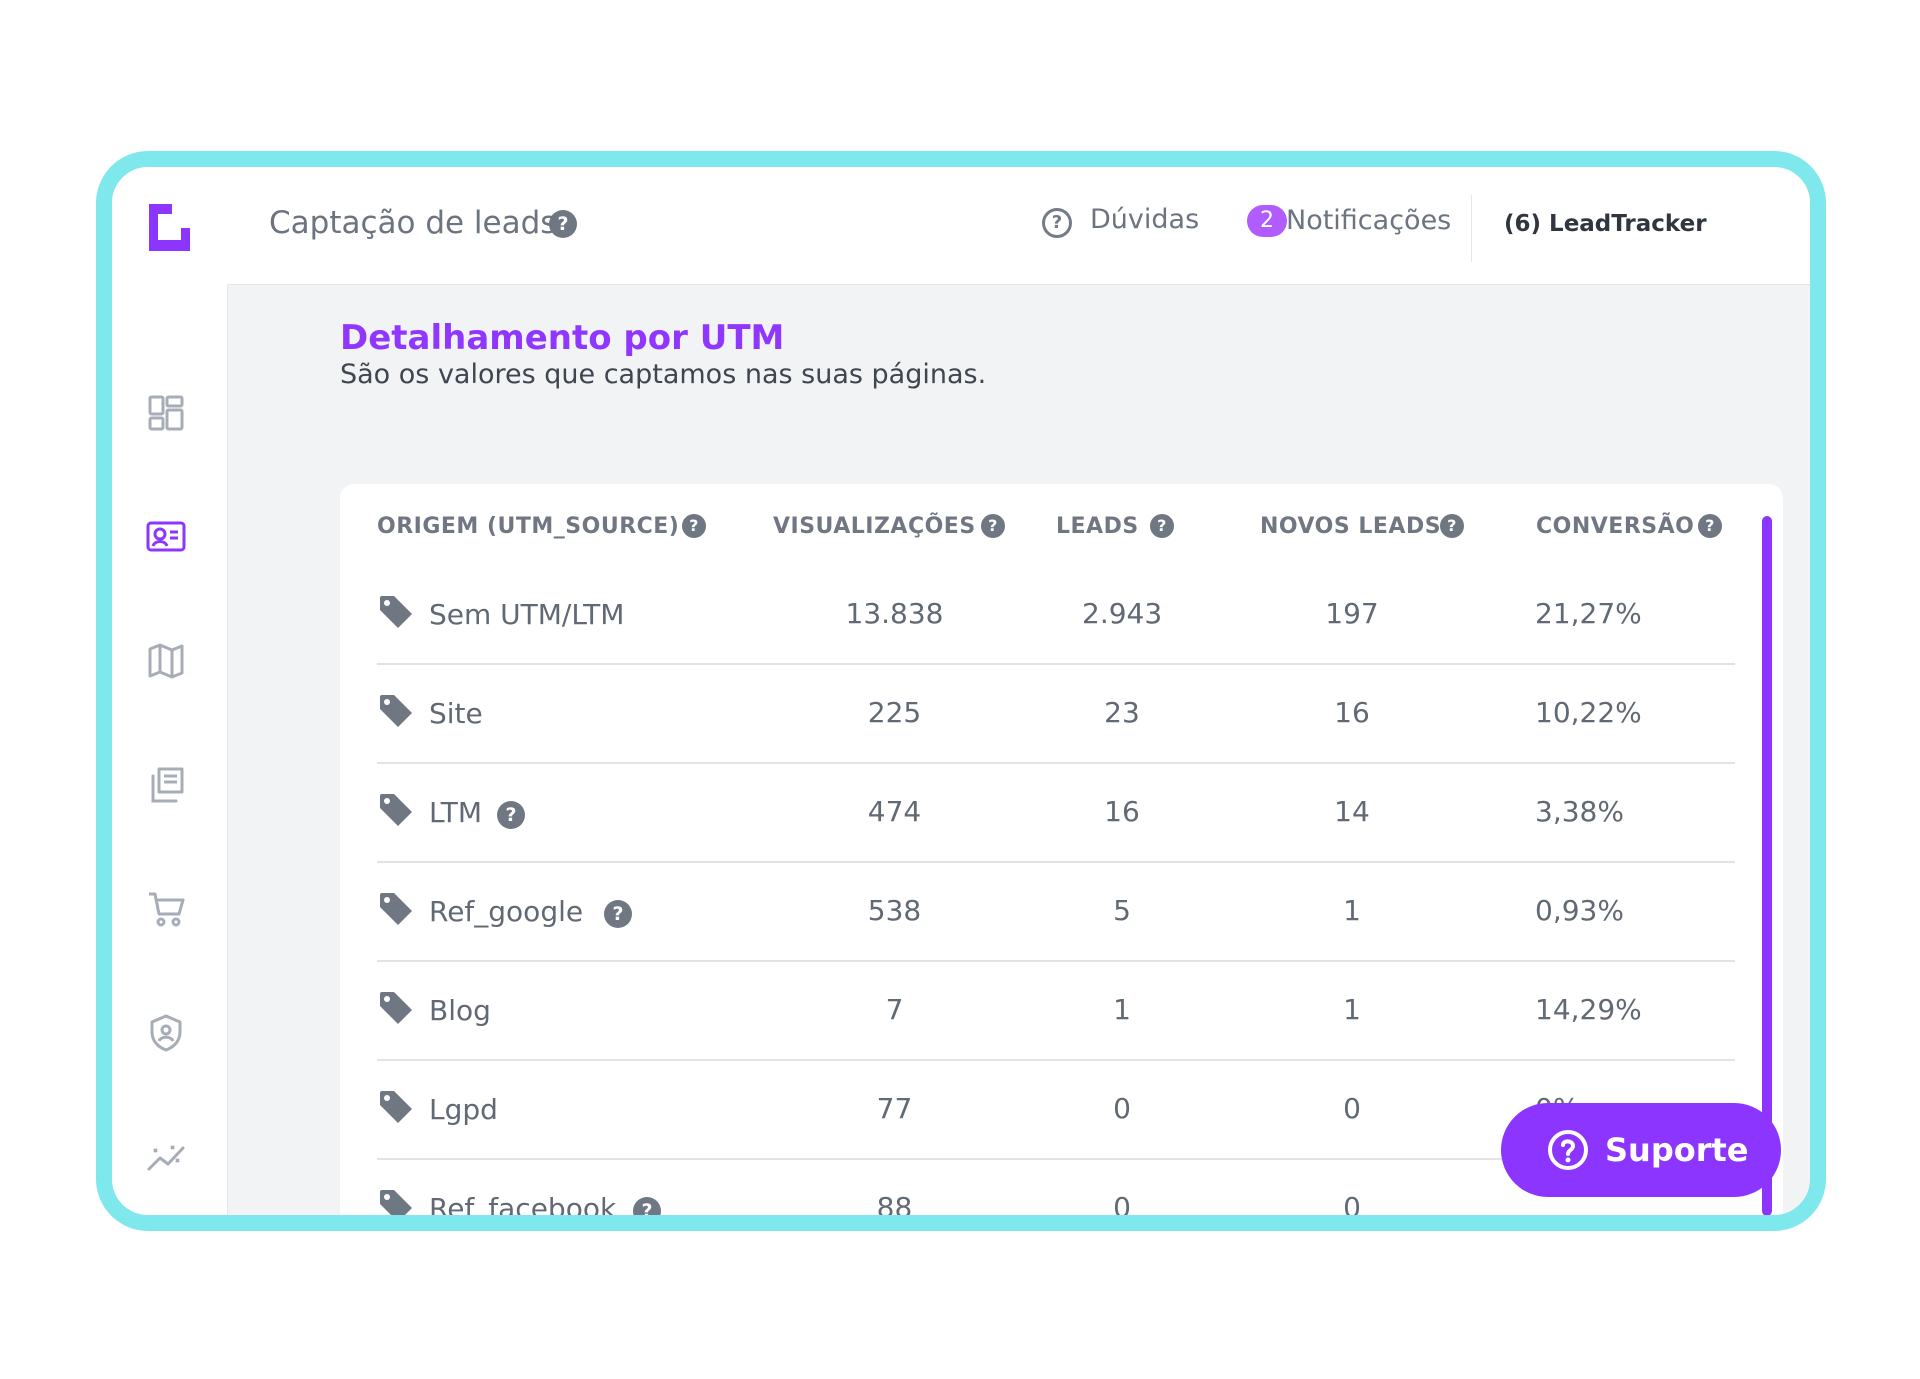  Describe the element at coordinates (1629, 527) in the screenshot. I see `column-header-conversion: CONVERSÃO ?` at that location.